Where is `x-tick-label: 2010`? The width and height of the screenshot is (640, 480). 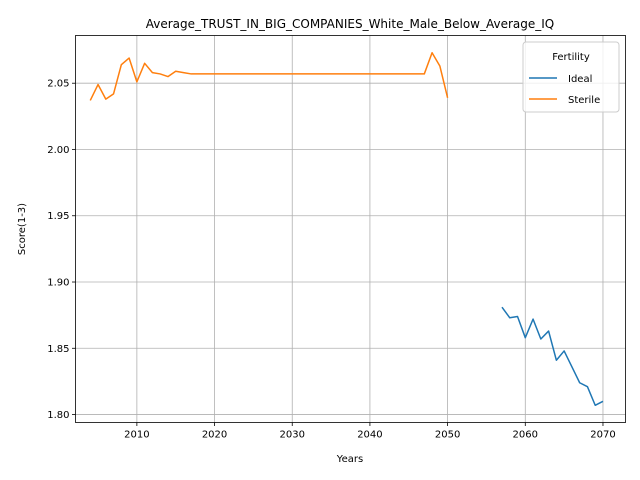
x-tick-label: 2010 is located at coordinates (136, 435).